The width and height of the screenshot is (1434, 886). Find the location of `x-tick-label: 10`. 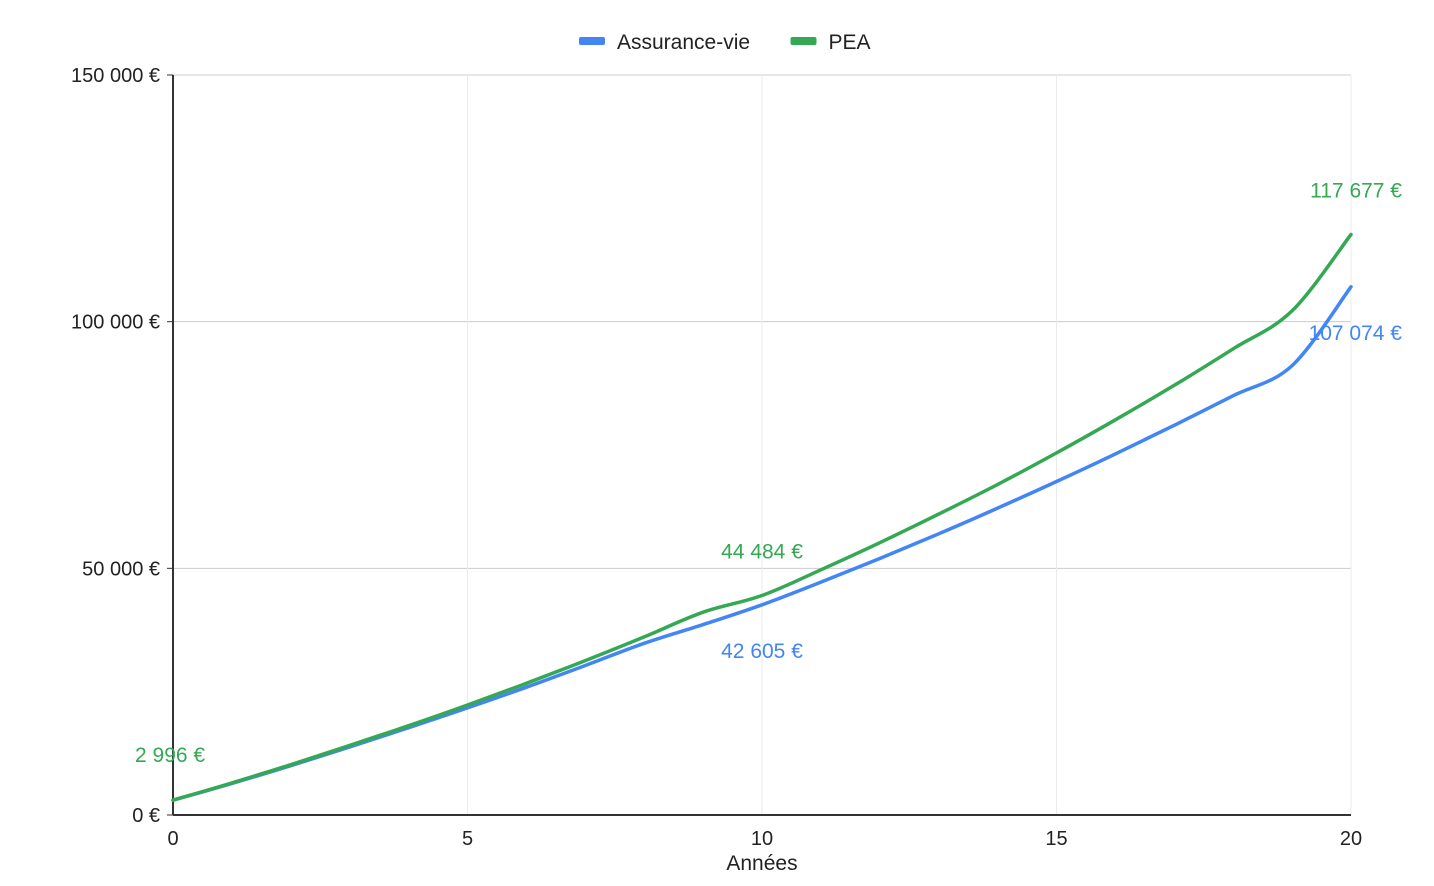

x-tick-label: 10 is located at coordinates (762, 839).